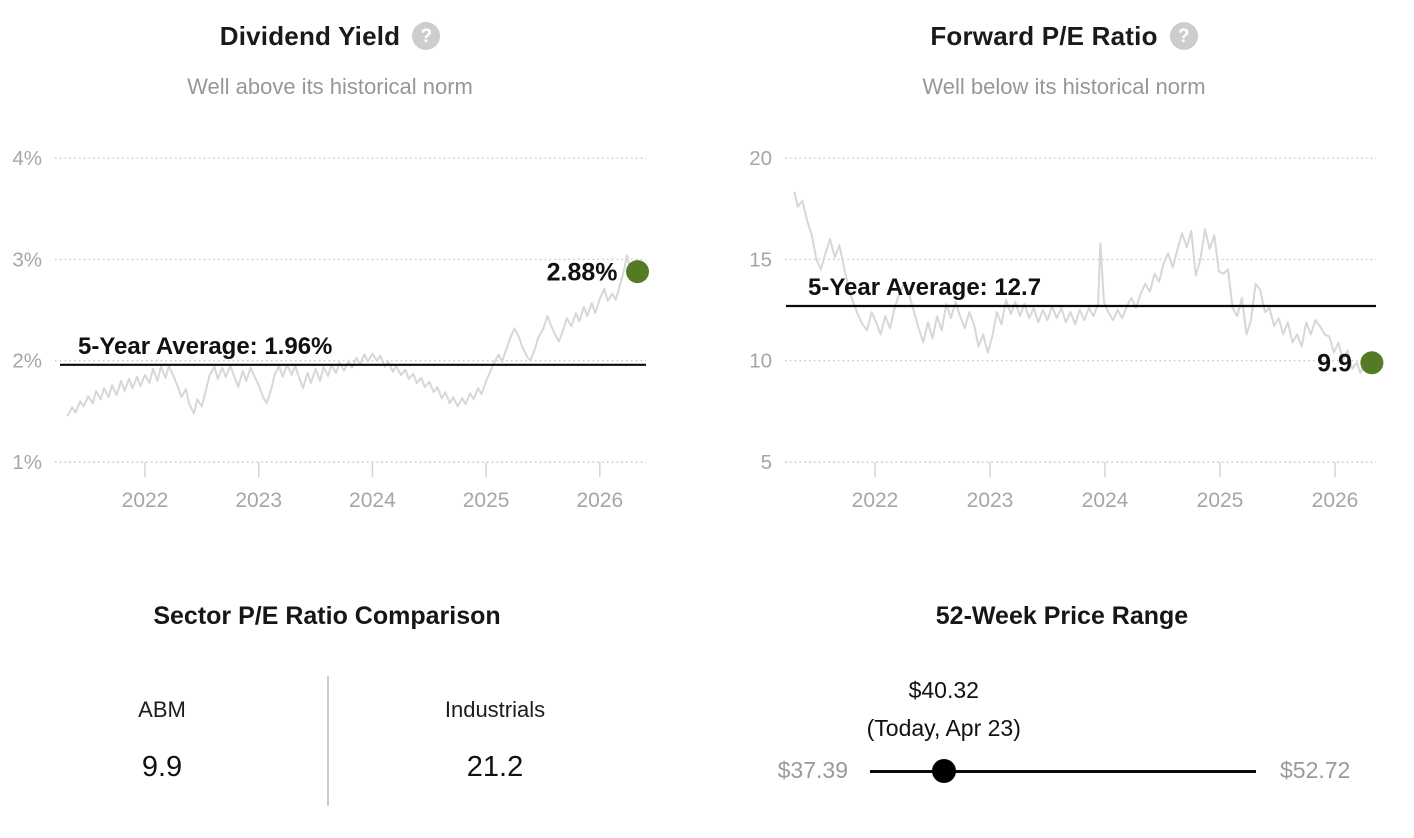  I want to click on svg-text: 2%, so click(27, 361).